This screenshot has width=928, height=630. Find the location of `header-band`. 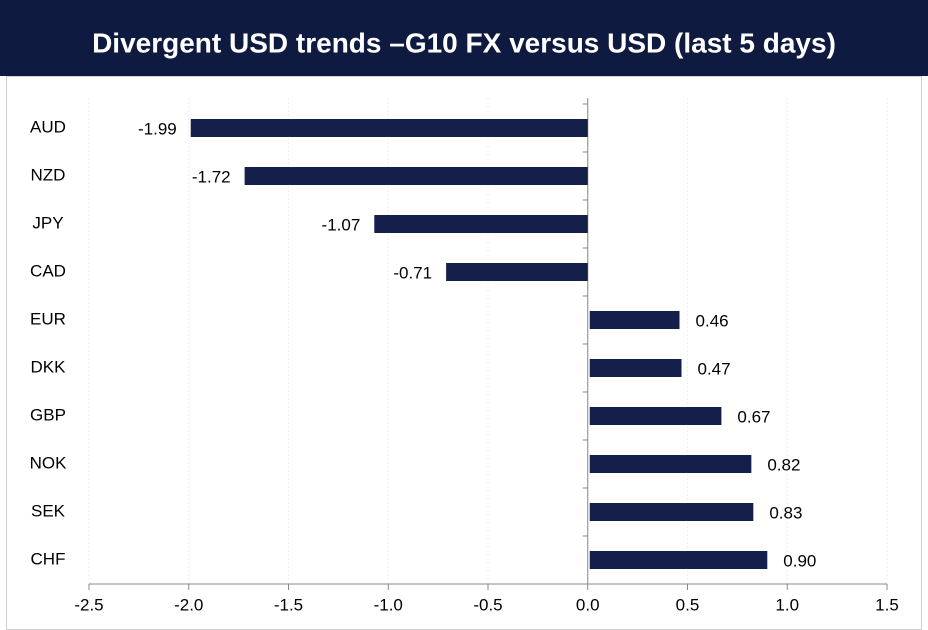

header-band is located at coordinates (464, 38).